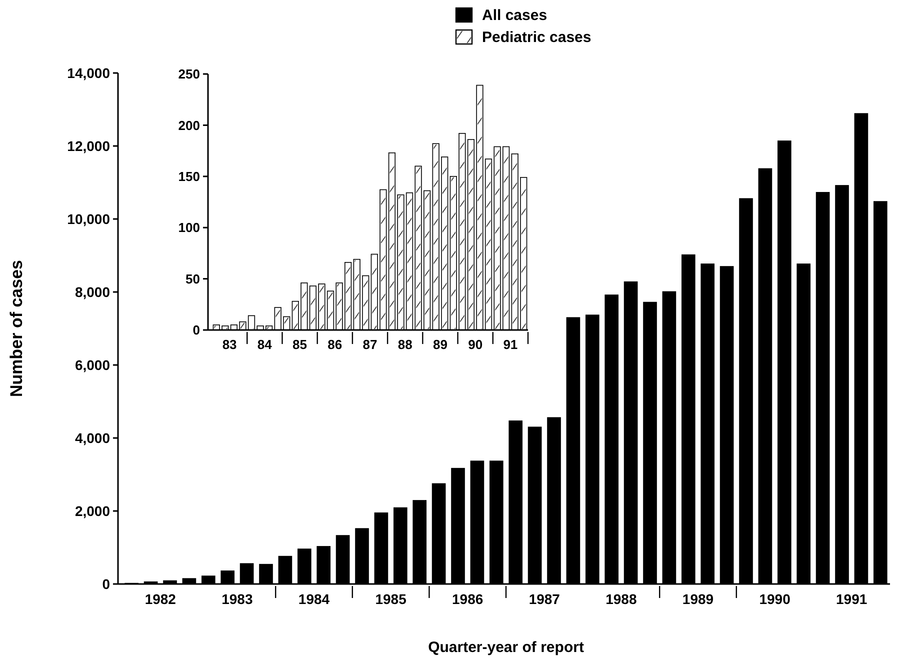  I want to click on legend-label: All cases, so click(515, 15).